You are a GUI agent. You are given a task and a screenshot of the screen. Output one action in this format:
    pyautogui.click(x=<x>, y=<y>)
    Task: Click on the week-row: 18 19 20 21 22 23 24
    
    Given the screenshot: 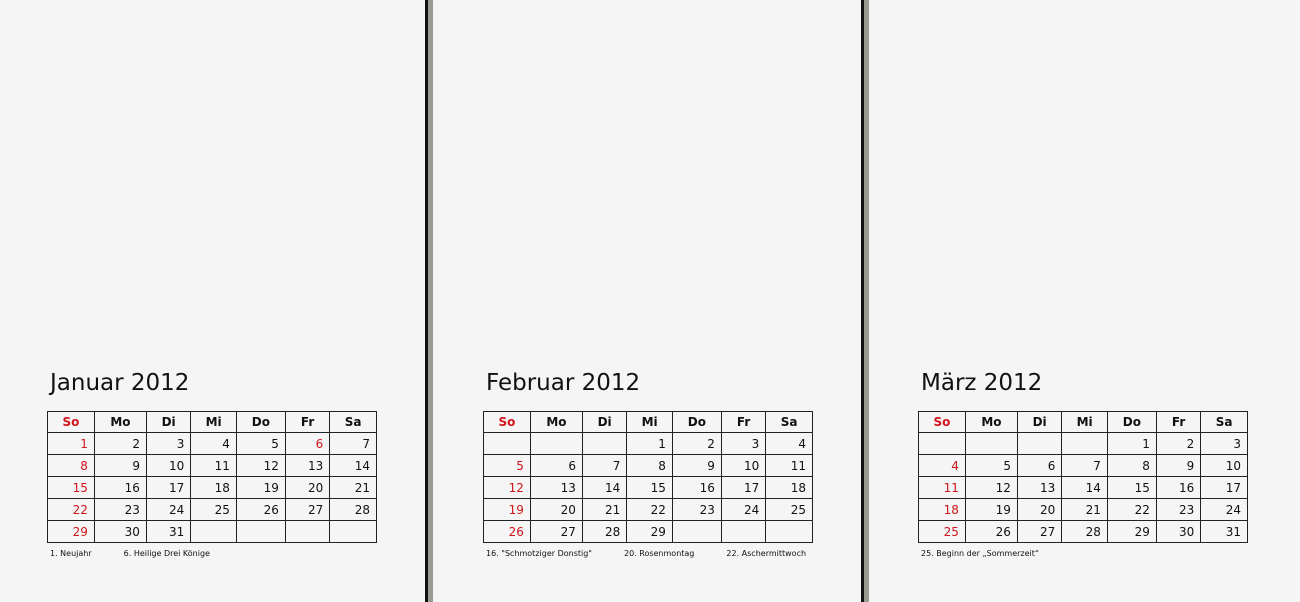 What is the action you would take?
    pyautogui.click(x=1083, y=509)
    